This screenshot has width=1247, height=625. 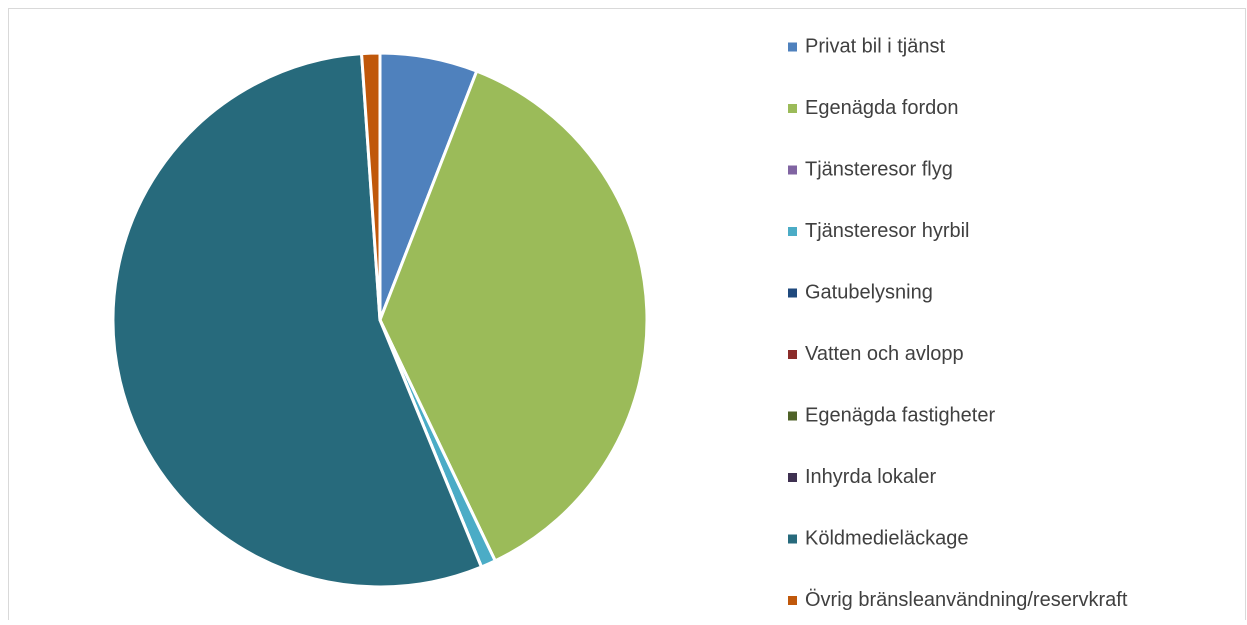 I want to click on legend-label: Egenägda fastigheter, so click(x=900, y=415).